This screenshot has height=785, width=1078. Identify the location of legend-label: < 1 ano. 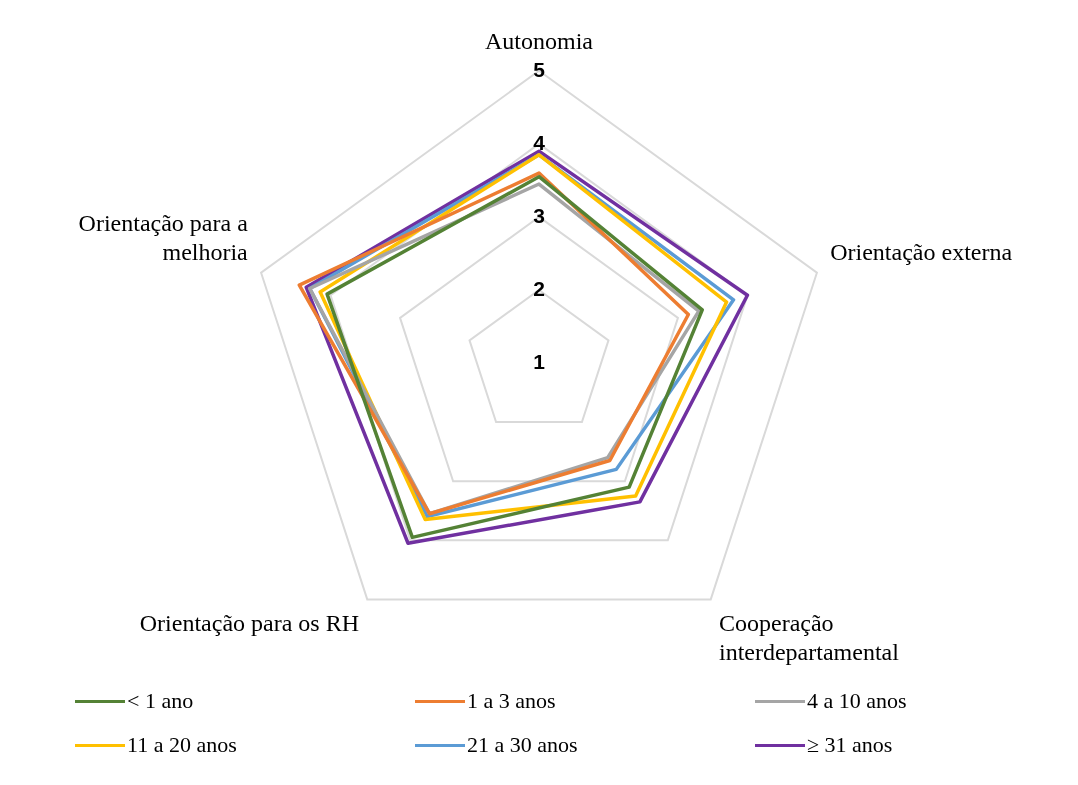
(160, 701).